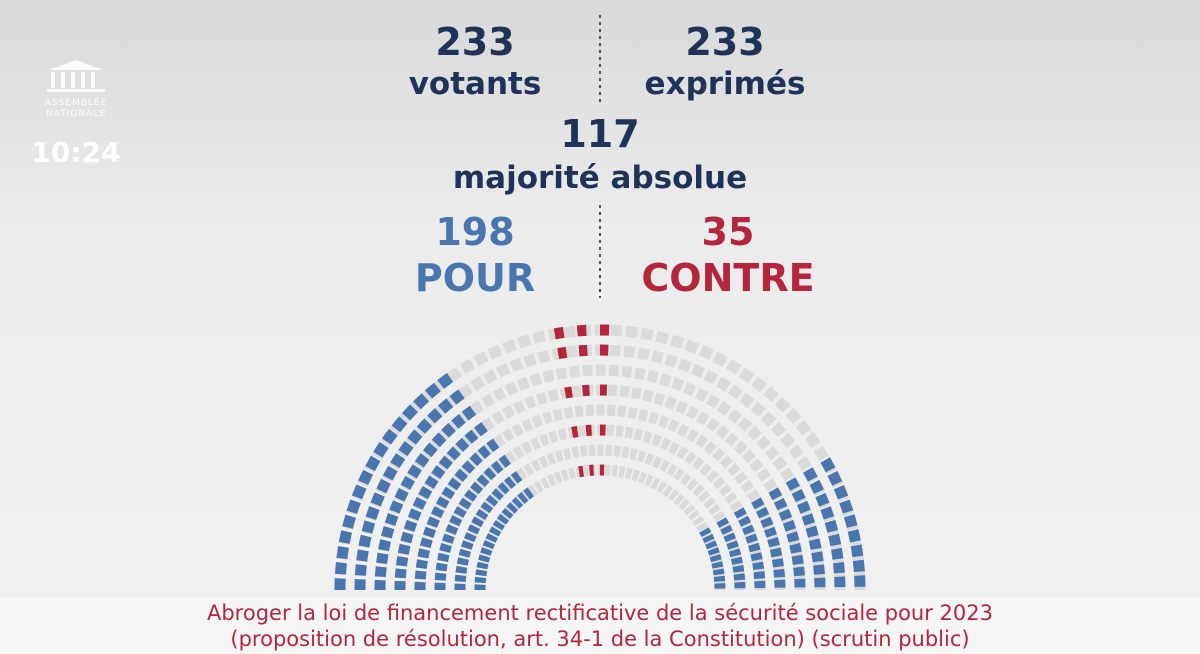  What do you see at coordinates (725, 84) in the screenshot?
I see `exprimes-label: exprimés` at bounding box center [725, 84].